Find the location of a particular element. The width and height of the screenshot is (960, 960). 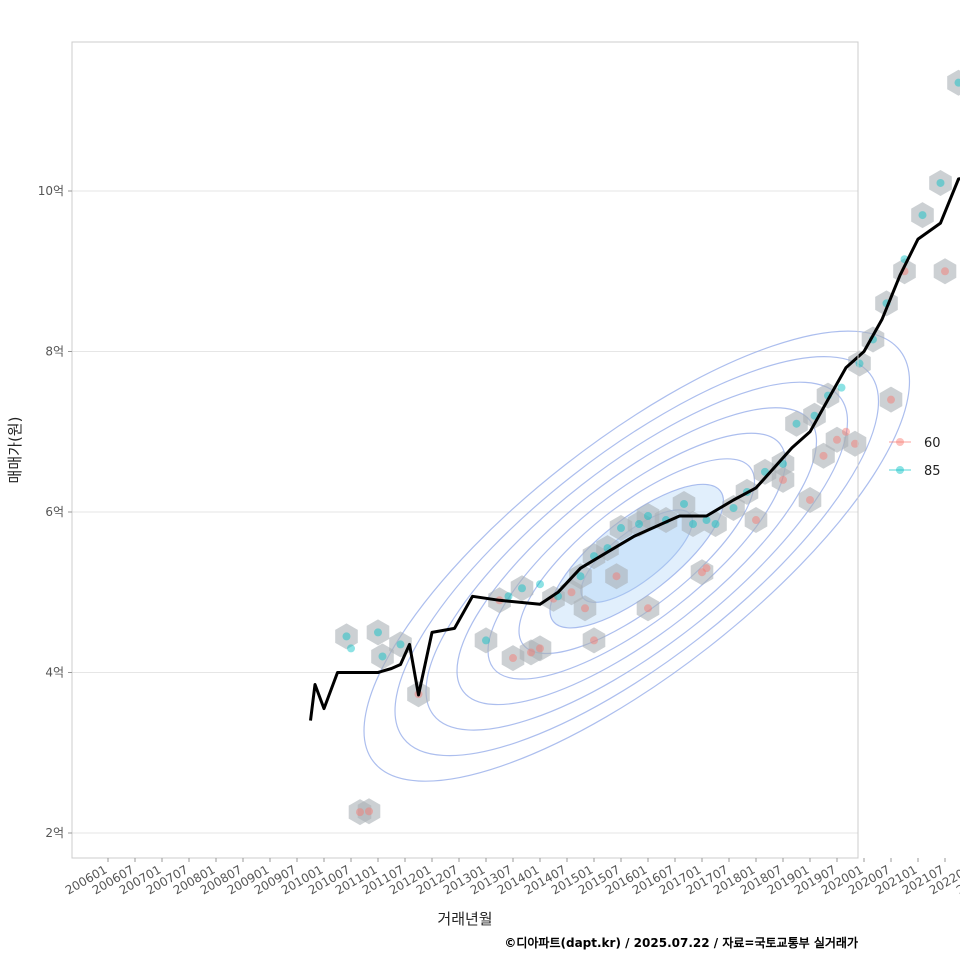

x-axis-title: 거래년월 is located at coordinates (464, 919).